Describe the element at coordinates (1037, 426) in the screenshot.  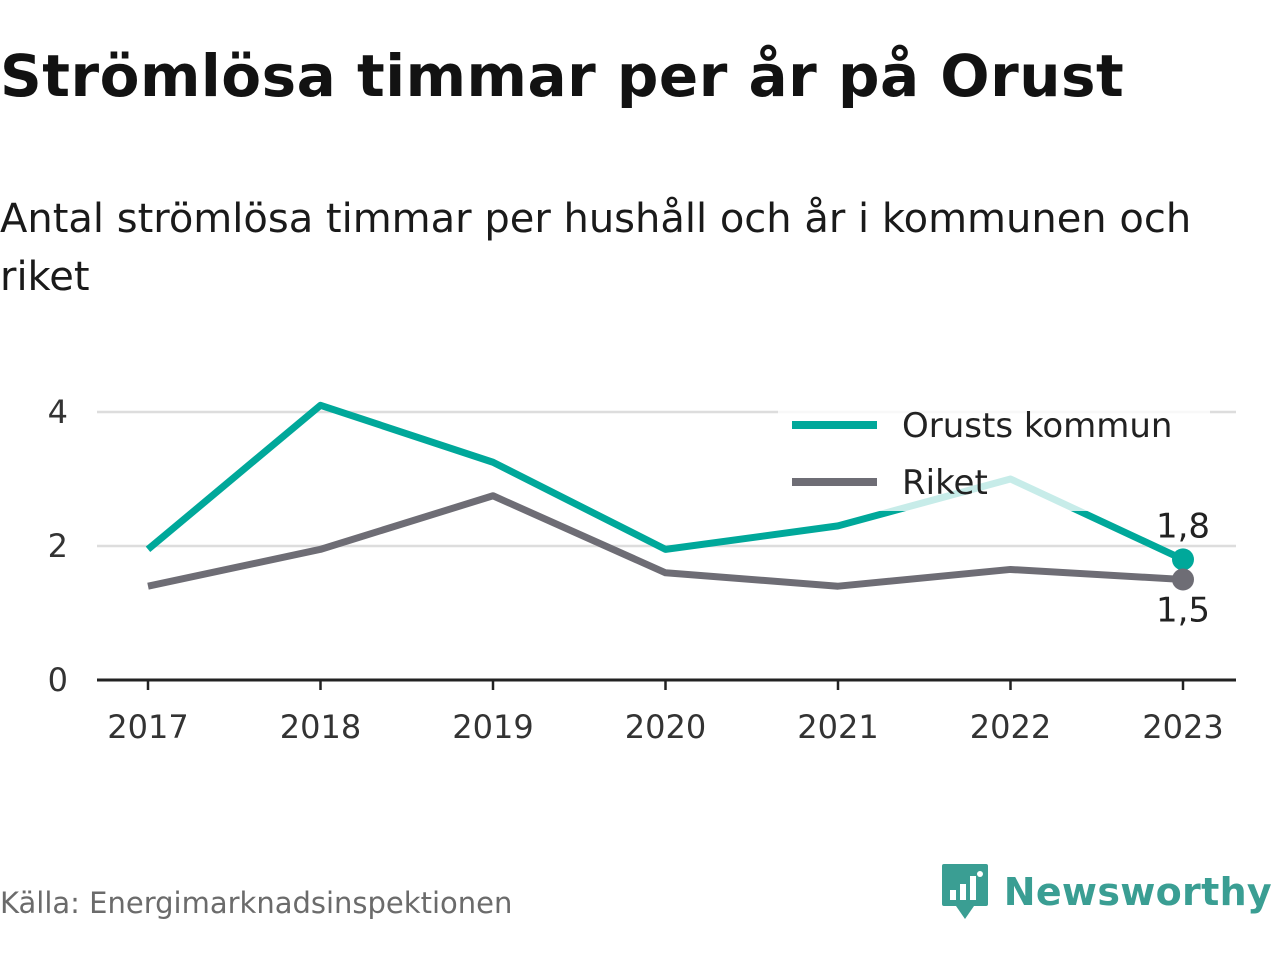
I see `legend-label: Orusts kommun` at that location.